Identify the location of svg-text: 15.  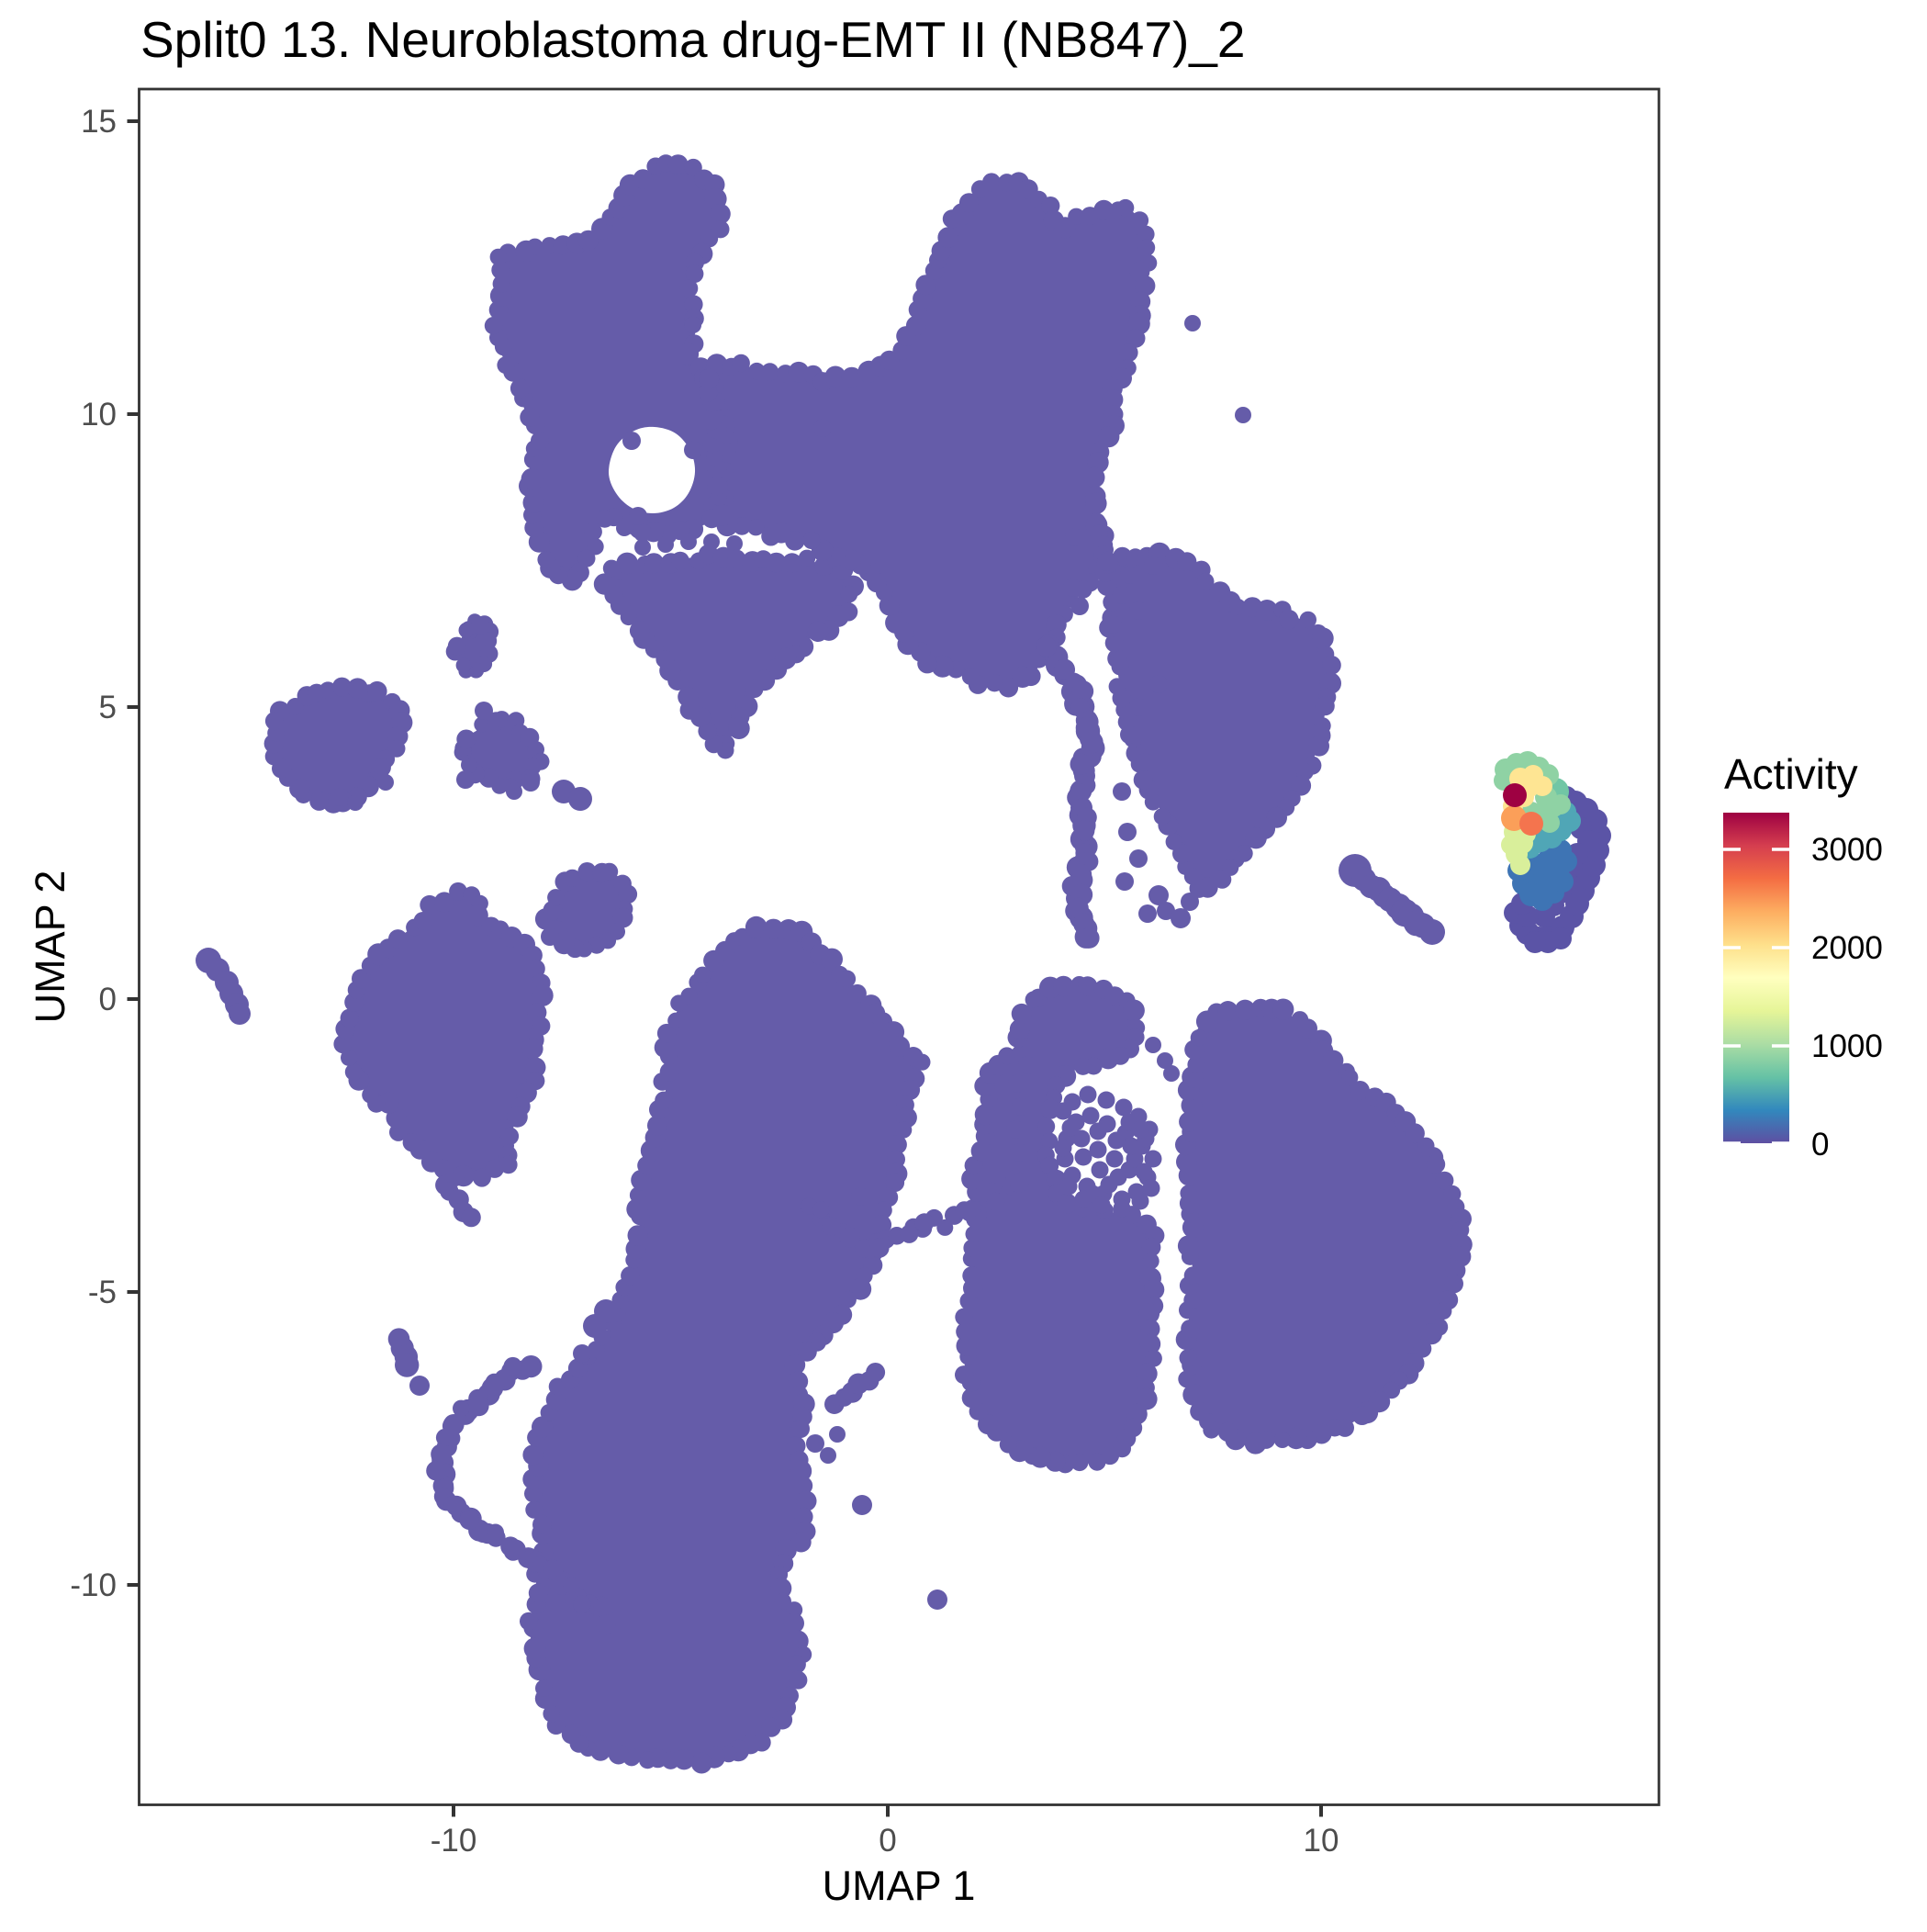
(99, 122).